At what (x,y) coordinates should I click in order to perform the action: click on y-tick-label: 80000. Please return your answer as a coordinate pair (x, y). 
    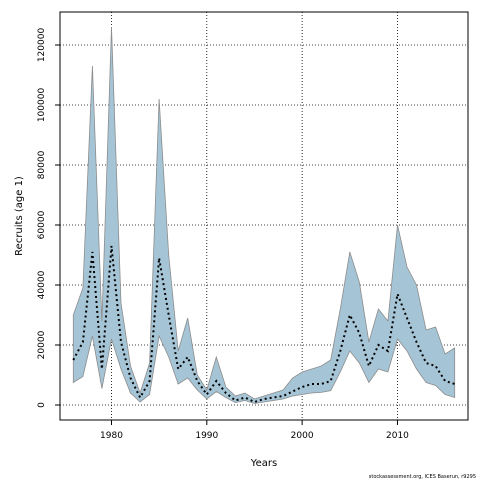
    Looking at the image, I should click on (42, 164).